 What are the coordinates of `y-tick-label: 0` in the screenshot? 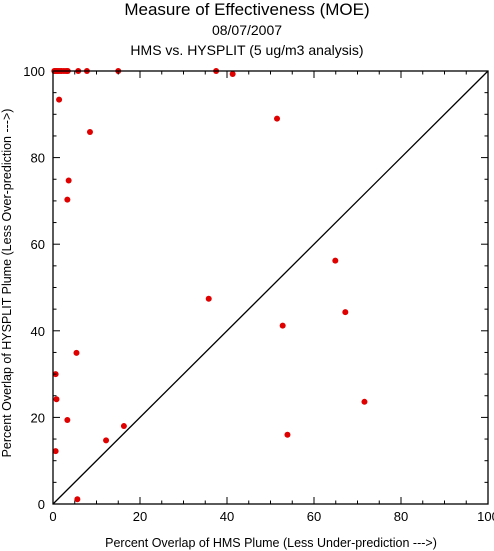 It's located at (41, 504).